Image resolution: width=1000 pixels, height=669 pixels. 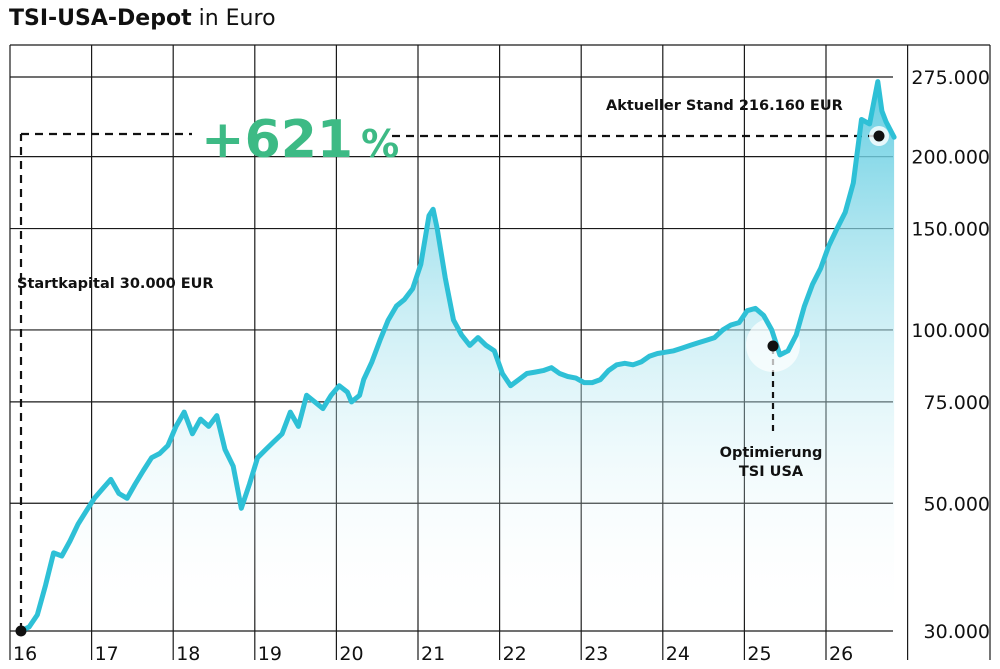 What do you see at coordinates (380, 144) in the screenshot?
I see `performance-unit: %` at bounding box center [380, 144].